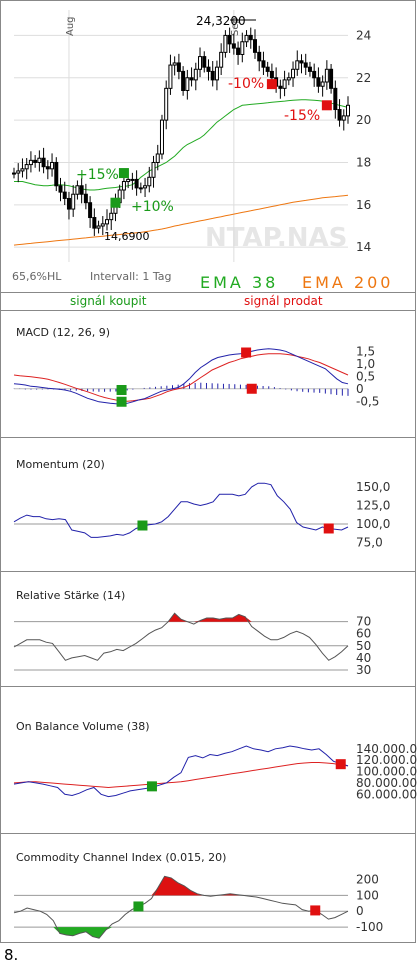 The image size is (417, 967). I want to click on rsi-ytick-0: 70, so click(363, 622).